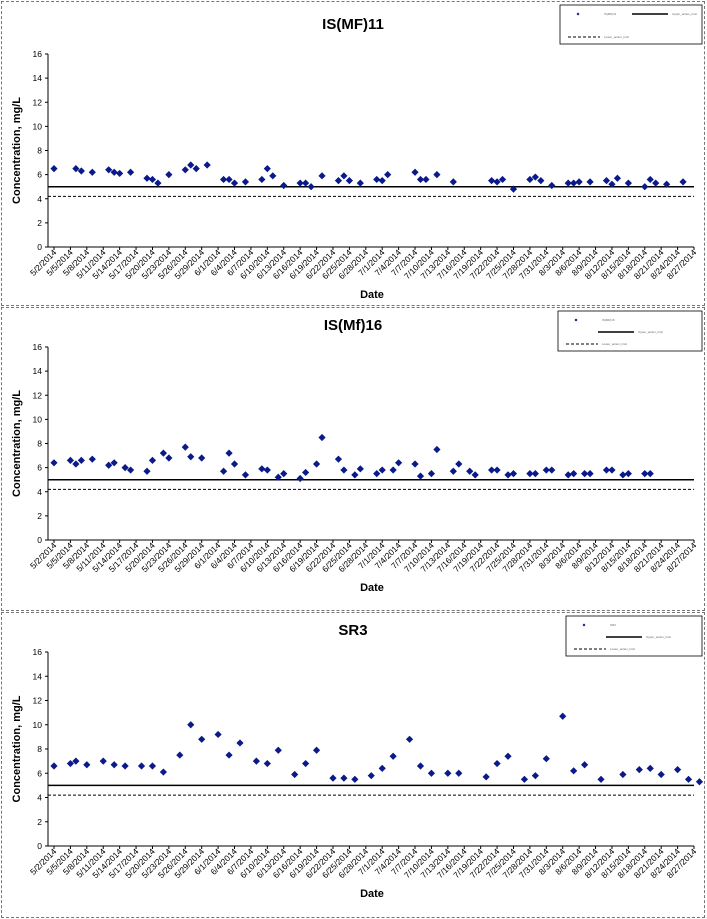 The width and height of the screenshot is (707, 919). Describe the element at coordinates (38, 102) in the screenshot. I see `chart-1-y-tick-label: 12` at that location.